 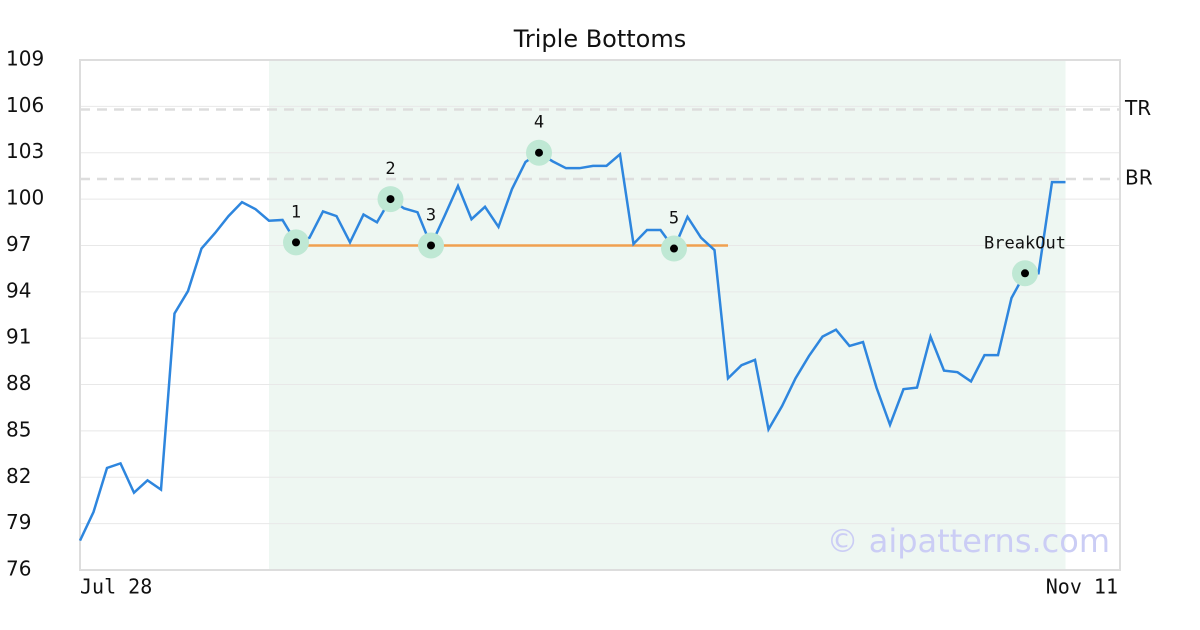 What do you see at coordinates (18, 244) in the screenshot?
I see `y-tick-label: 97` at bounding box center [18, 244].